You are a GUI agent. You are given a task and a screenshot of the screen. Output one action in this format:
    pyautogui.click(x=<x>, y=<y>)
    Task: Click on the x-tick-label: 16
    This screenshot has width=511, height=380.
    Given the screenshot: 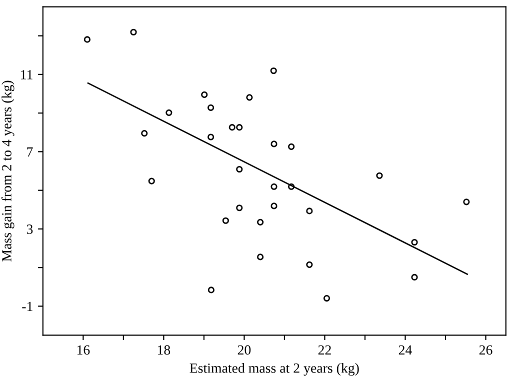 What is the action you would take?
    pyautogui.click(x=83, y=350)
    